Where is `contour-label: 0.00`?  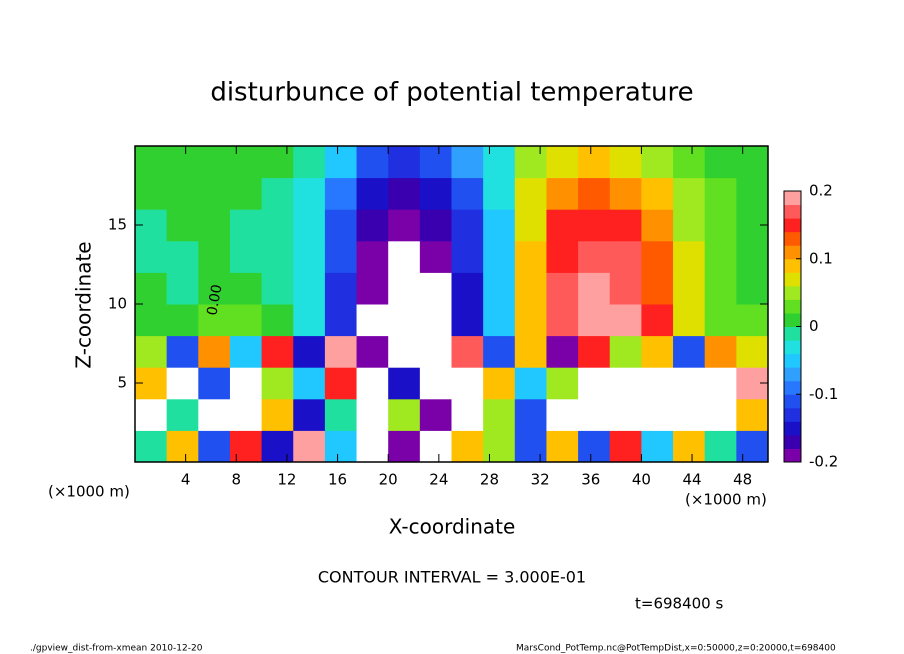 contour-label: 0.00 is located at coordinates (214, 299).